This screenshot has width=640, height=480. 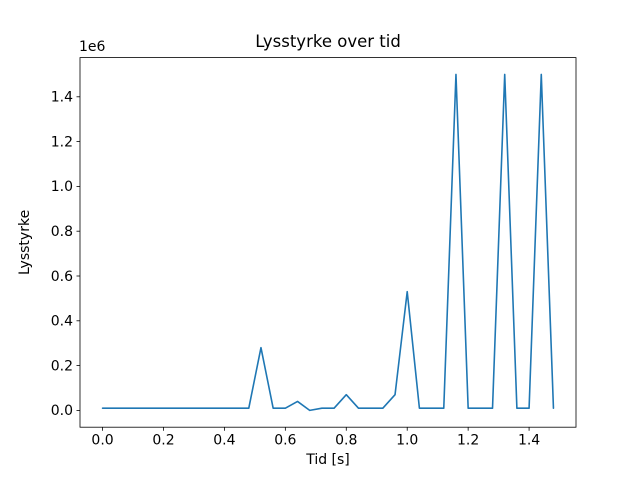 I want to click on x-tick-label: 0.4, so click(x=224, y=441).